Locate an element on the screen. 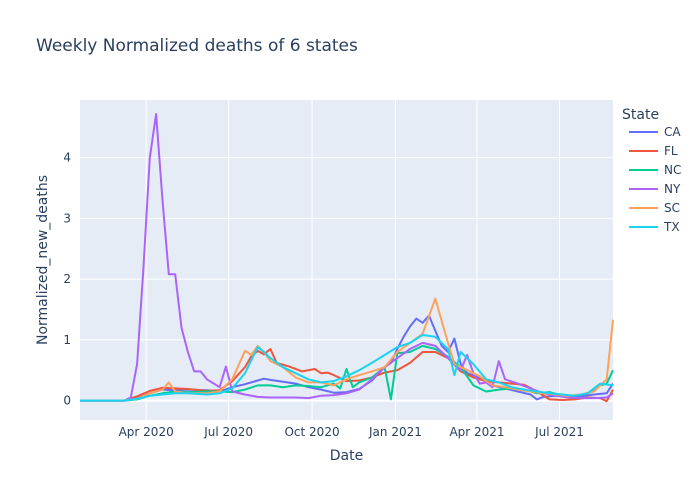 The image size is (700, 500). legend-item-ny: NY is located at coordinates (672, 189).